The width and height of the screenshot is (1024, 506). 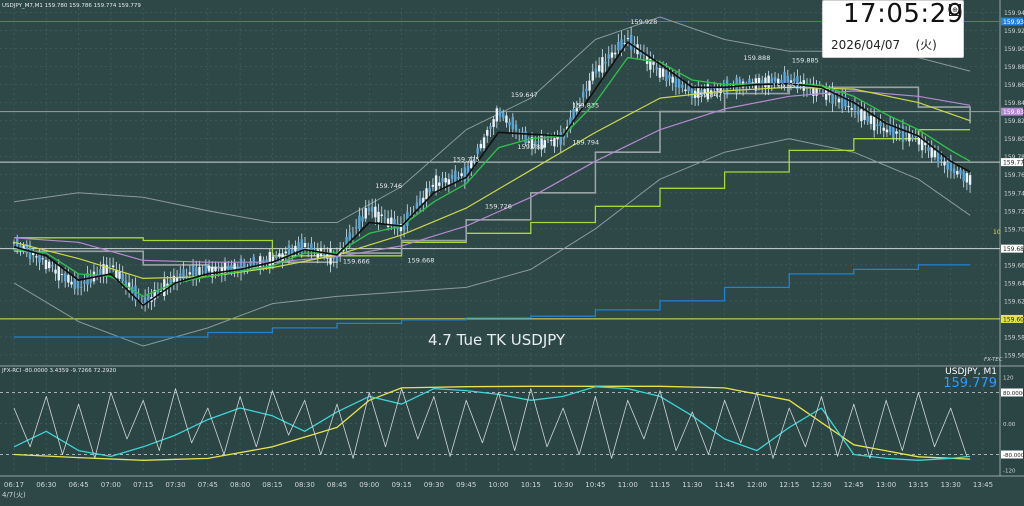 I want to click on x-tick-label: 12:15, so click(x=789, y=485).